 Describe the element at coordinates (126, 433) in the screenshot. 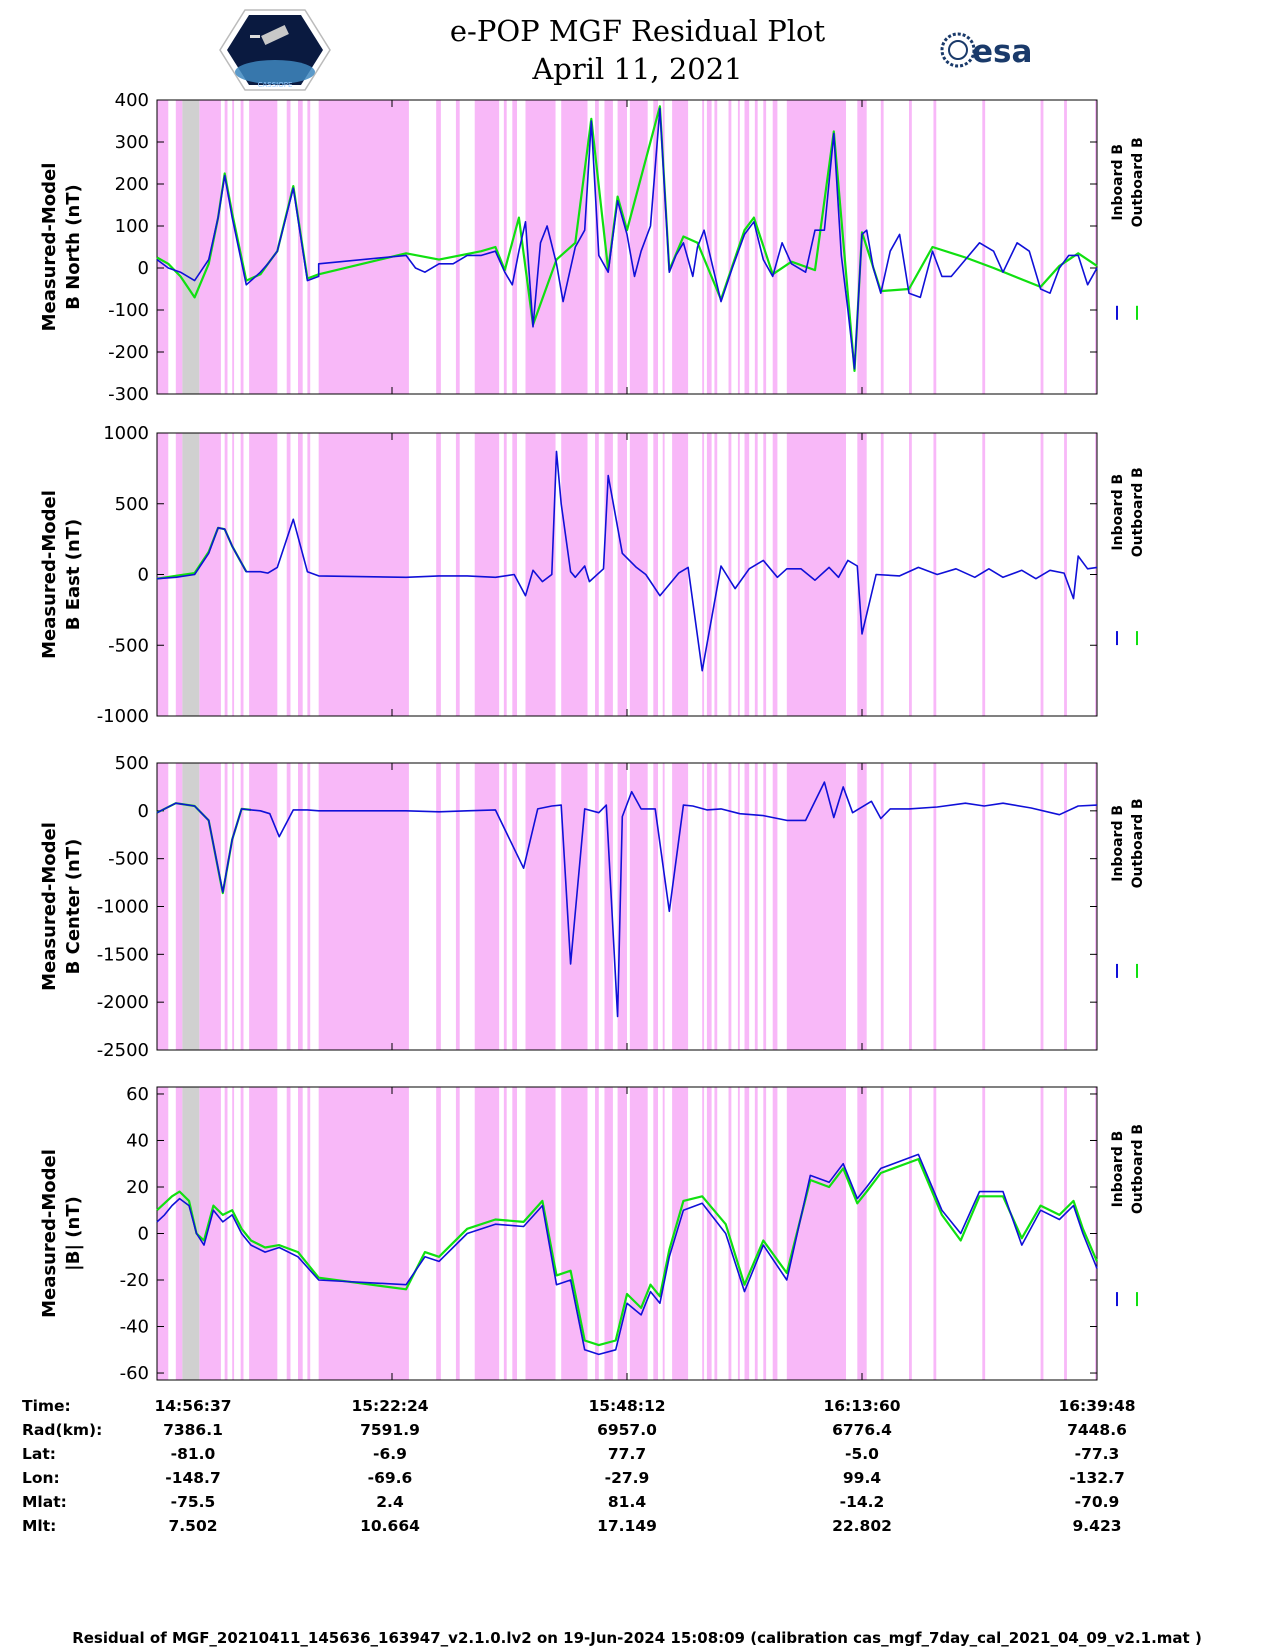

I see `ytick-label: 1000` at that location.